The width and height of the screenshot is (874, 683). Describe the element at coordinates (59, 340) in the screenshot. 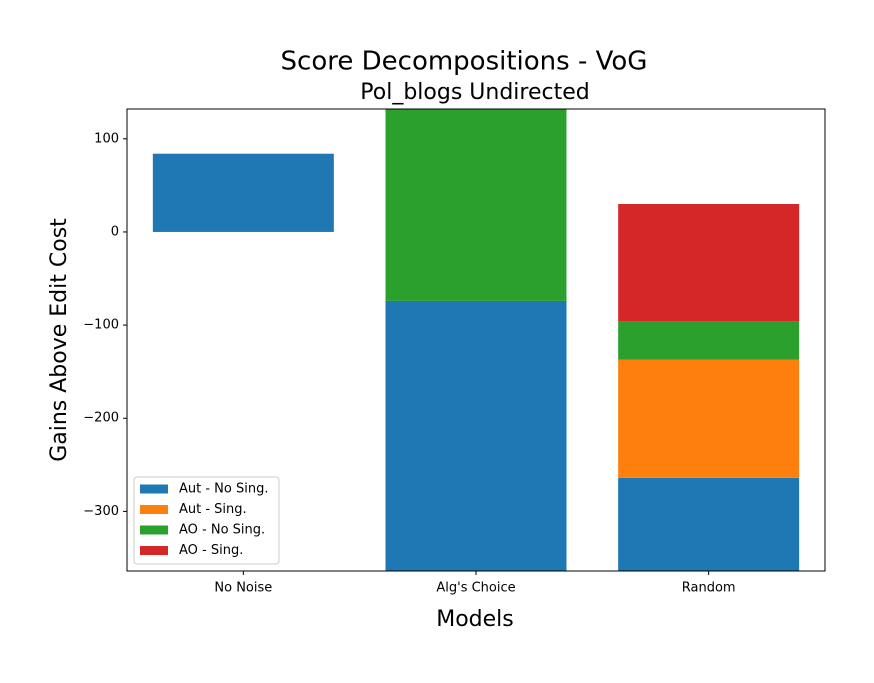

I see `y-axis-label: Gains Above Edit Cost` at that location.